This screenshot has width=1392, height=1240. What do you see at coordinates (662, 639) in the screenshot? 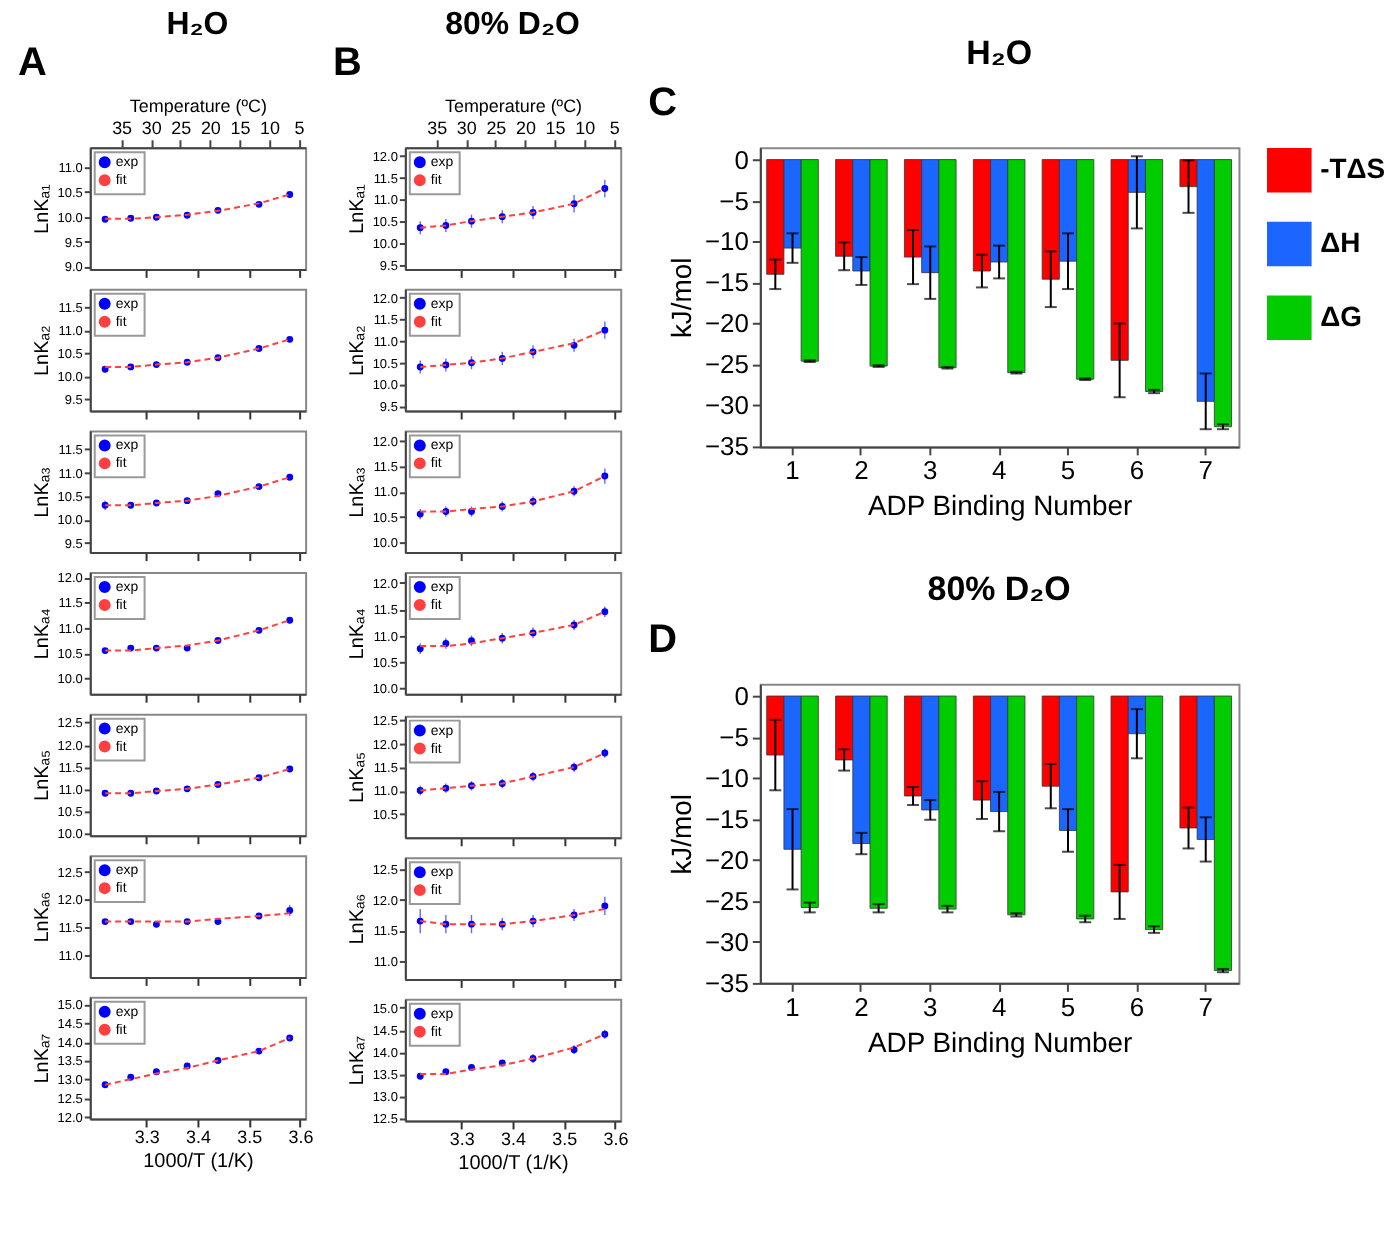
I see `text: D` at bounding box center [662, 639].